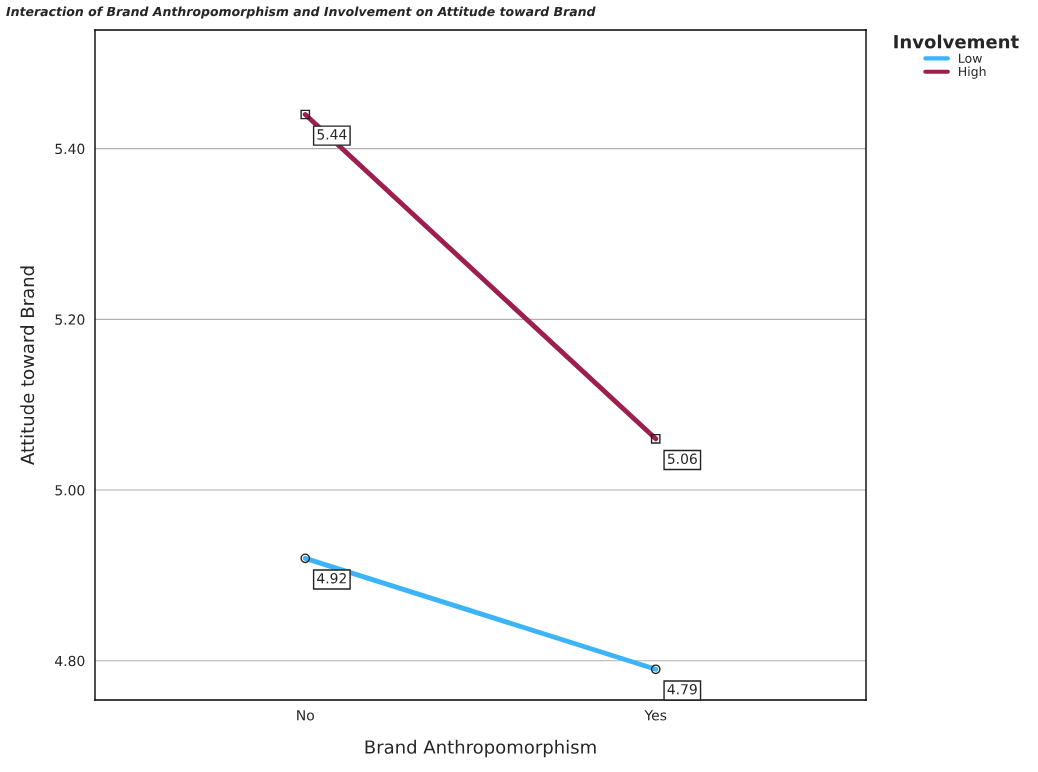 This screenshot has width=1038, height=772. I want to click on y-tick-label: 5.40, so click(70, 149).